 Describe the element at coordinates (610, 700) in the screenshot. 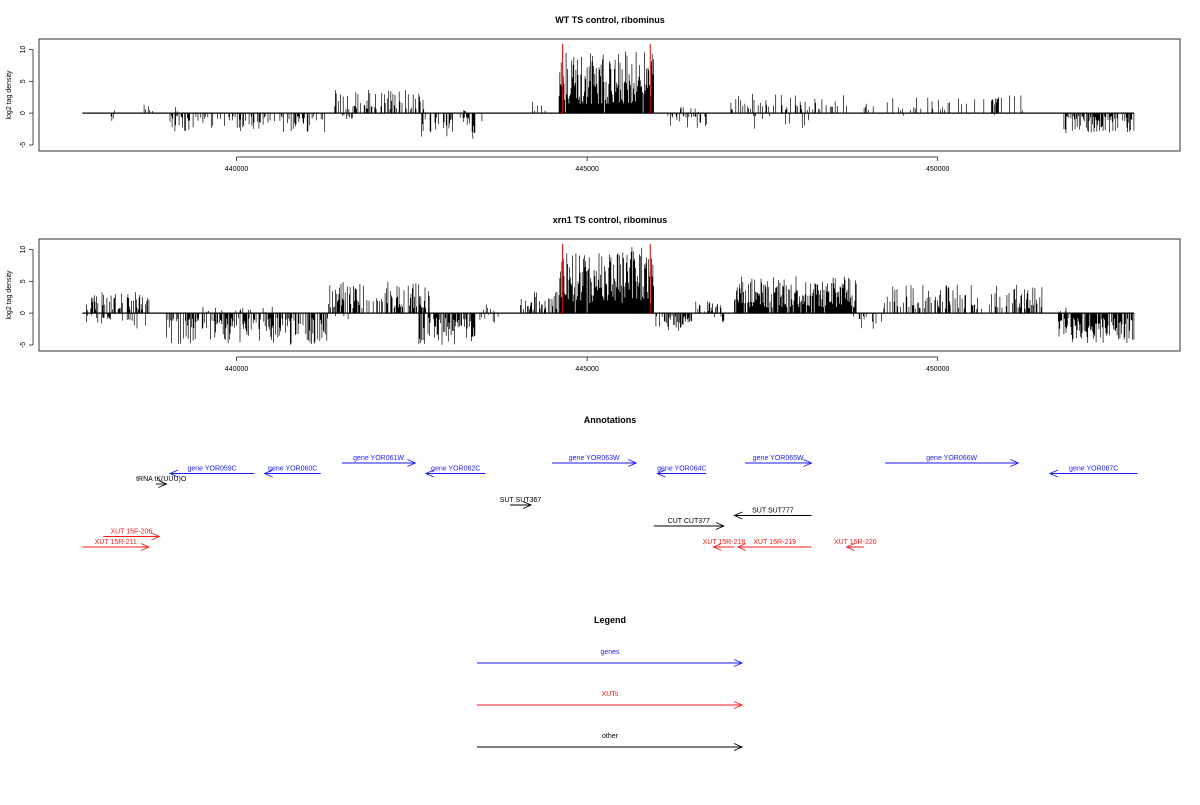

I see `legend-item: XUTs` at that location.